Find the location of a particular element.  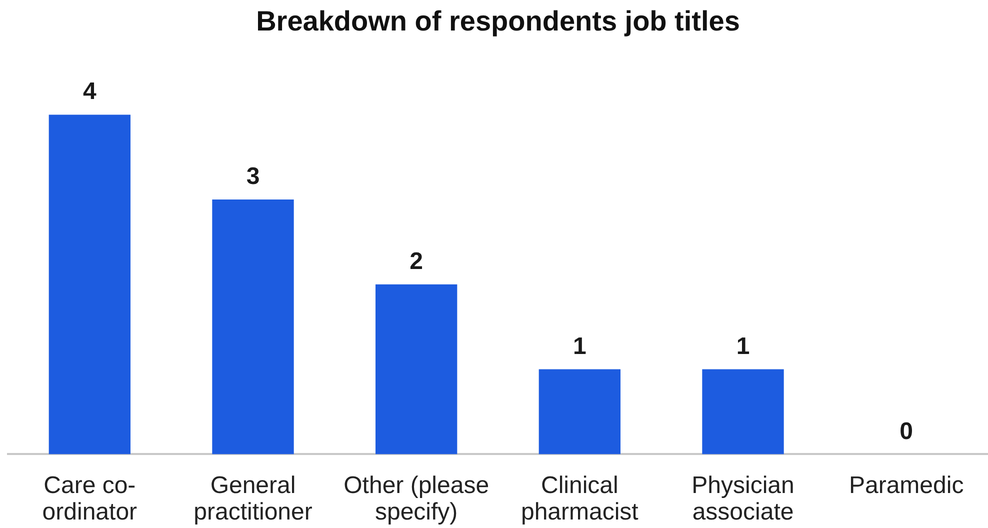

x-tick-label: Other (please specify) is located at coordinates (417, 499).